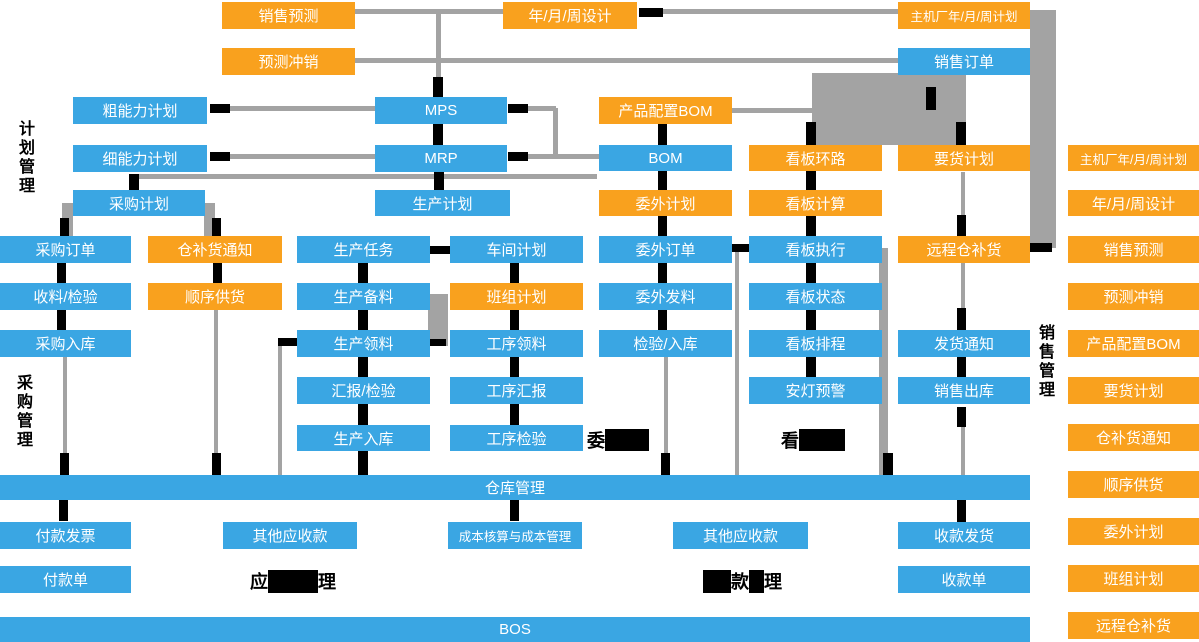 This screenshot has height=642, width=1199. Describe the element at coordinates (665, 203) in the screenshot. I see `outsourcing-plan-box: 委外计划` at that location.